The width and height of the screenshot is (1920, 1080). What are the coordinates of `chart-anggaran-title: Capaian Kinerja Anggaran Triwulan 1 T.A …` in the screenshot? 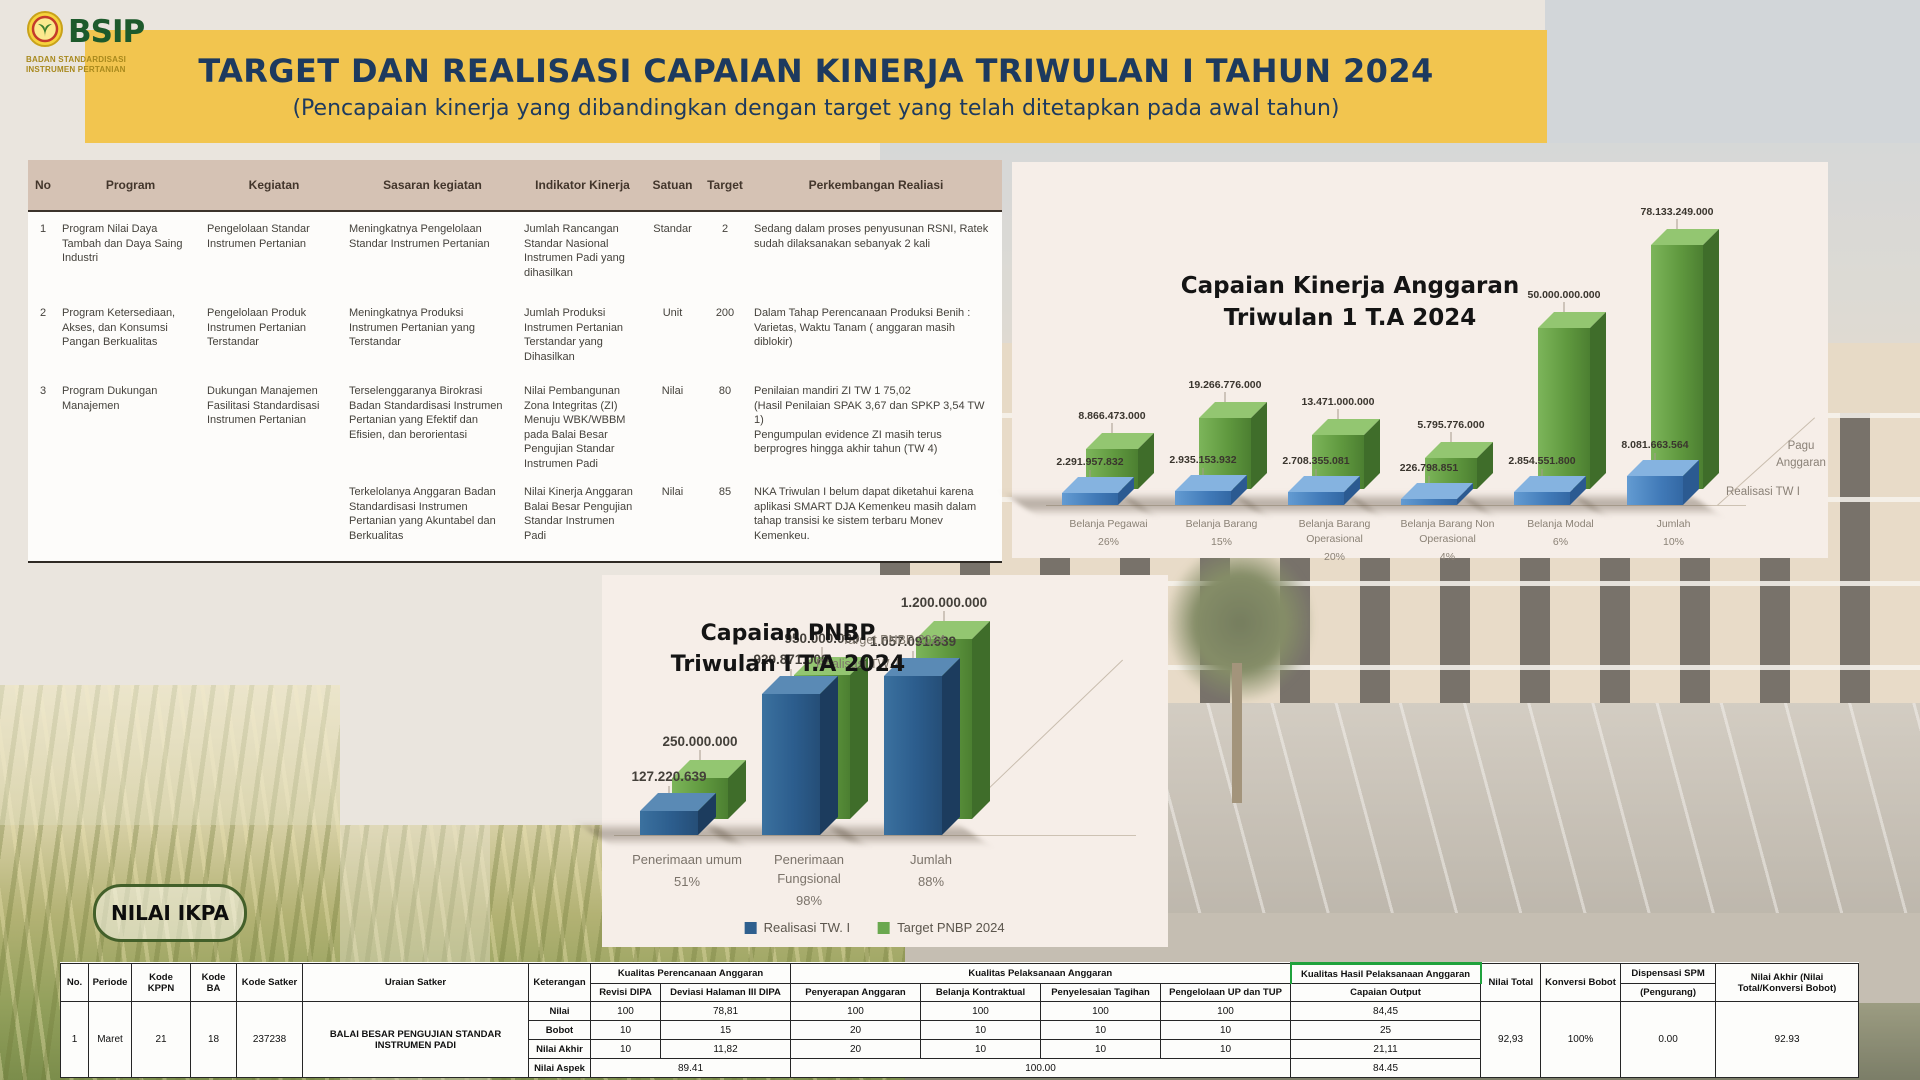 It's located at (1350, 302).